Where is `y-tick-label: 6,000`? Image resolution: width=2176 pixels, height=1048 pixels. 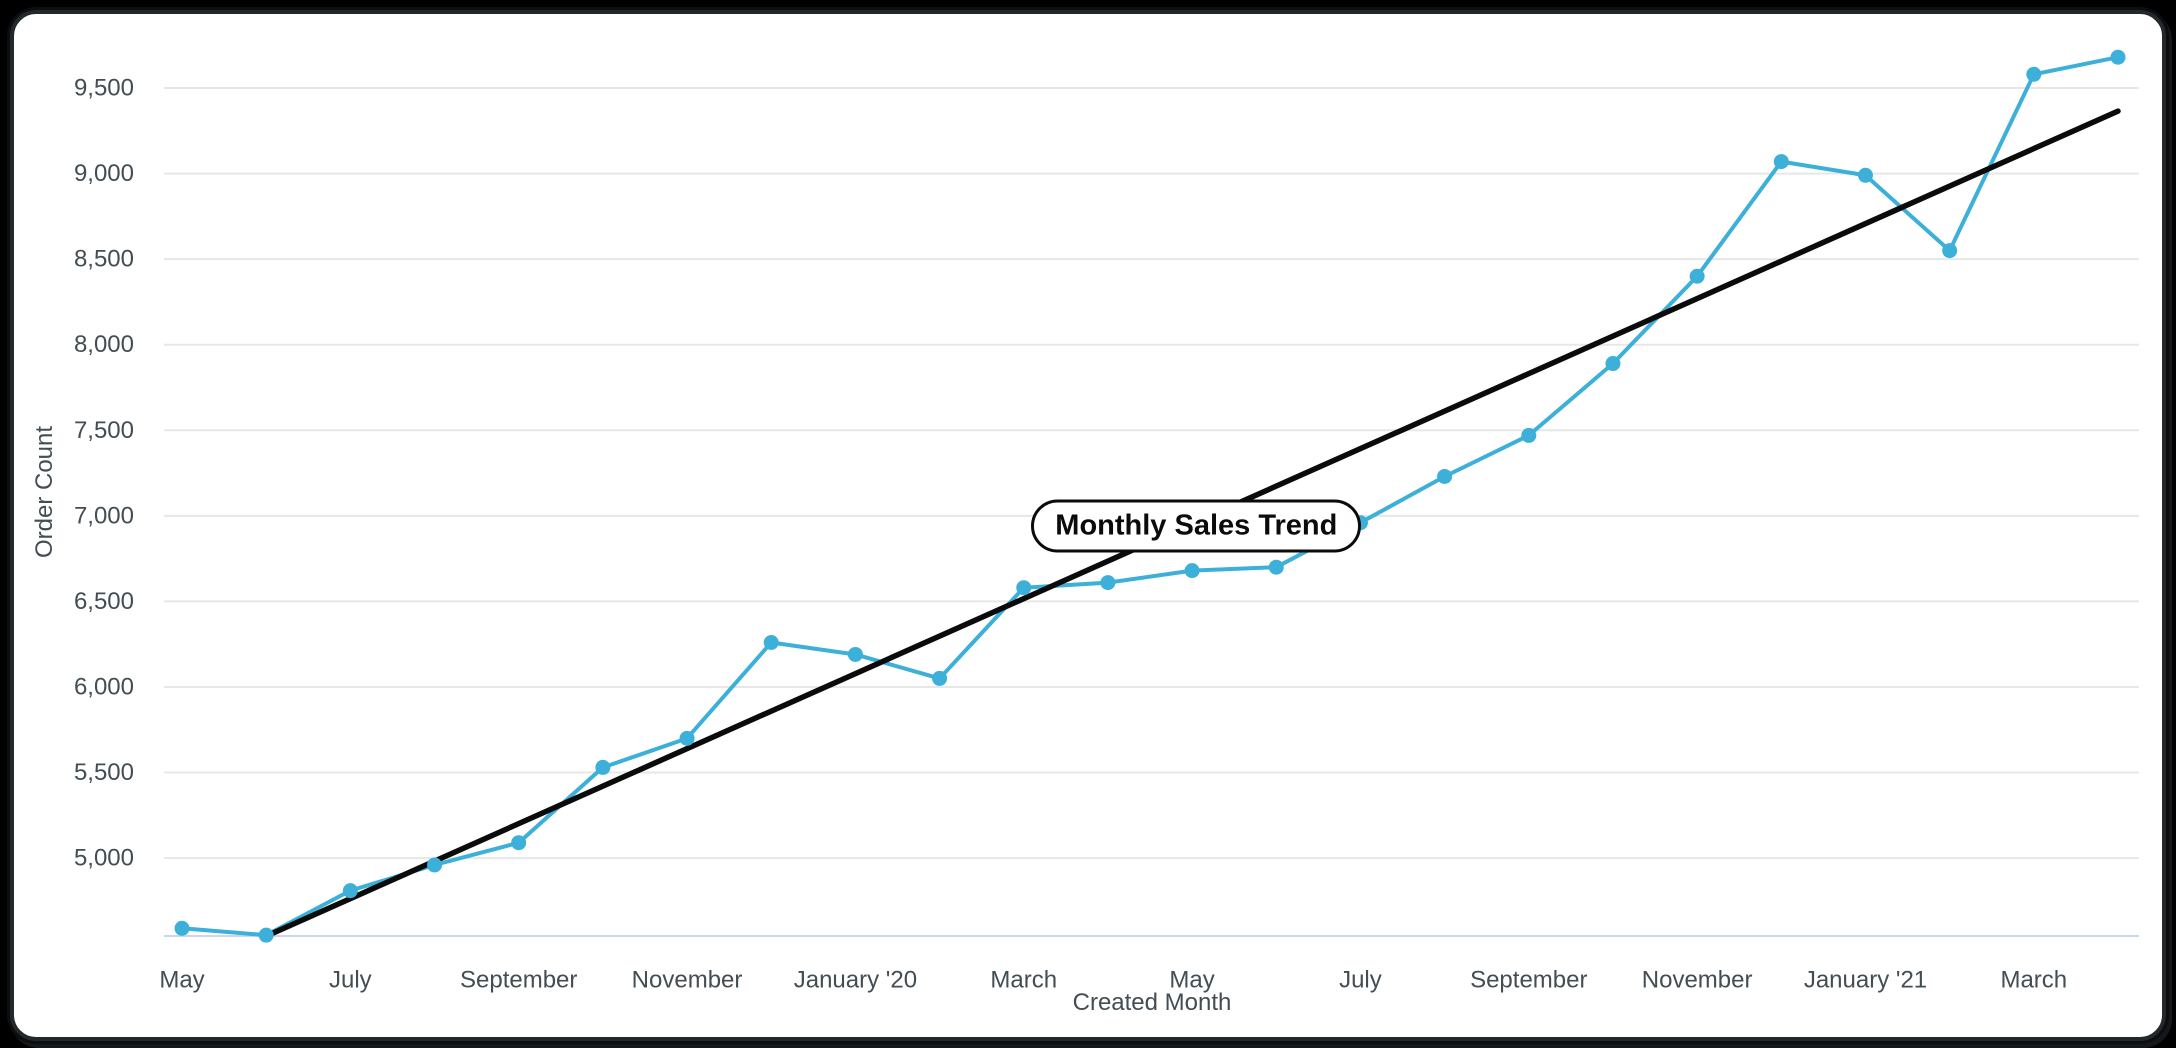
y-tick-label: 6,000 is located at coordinates (104, 686).